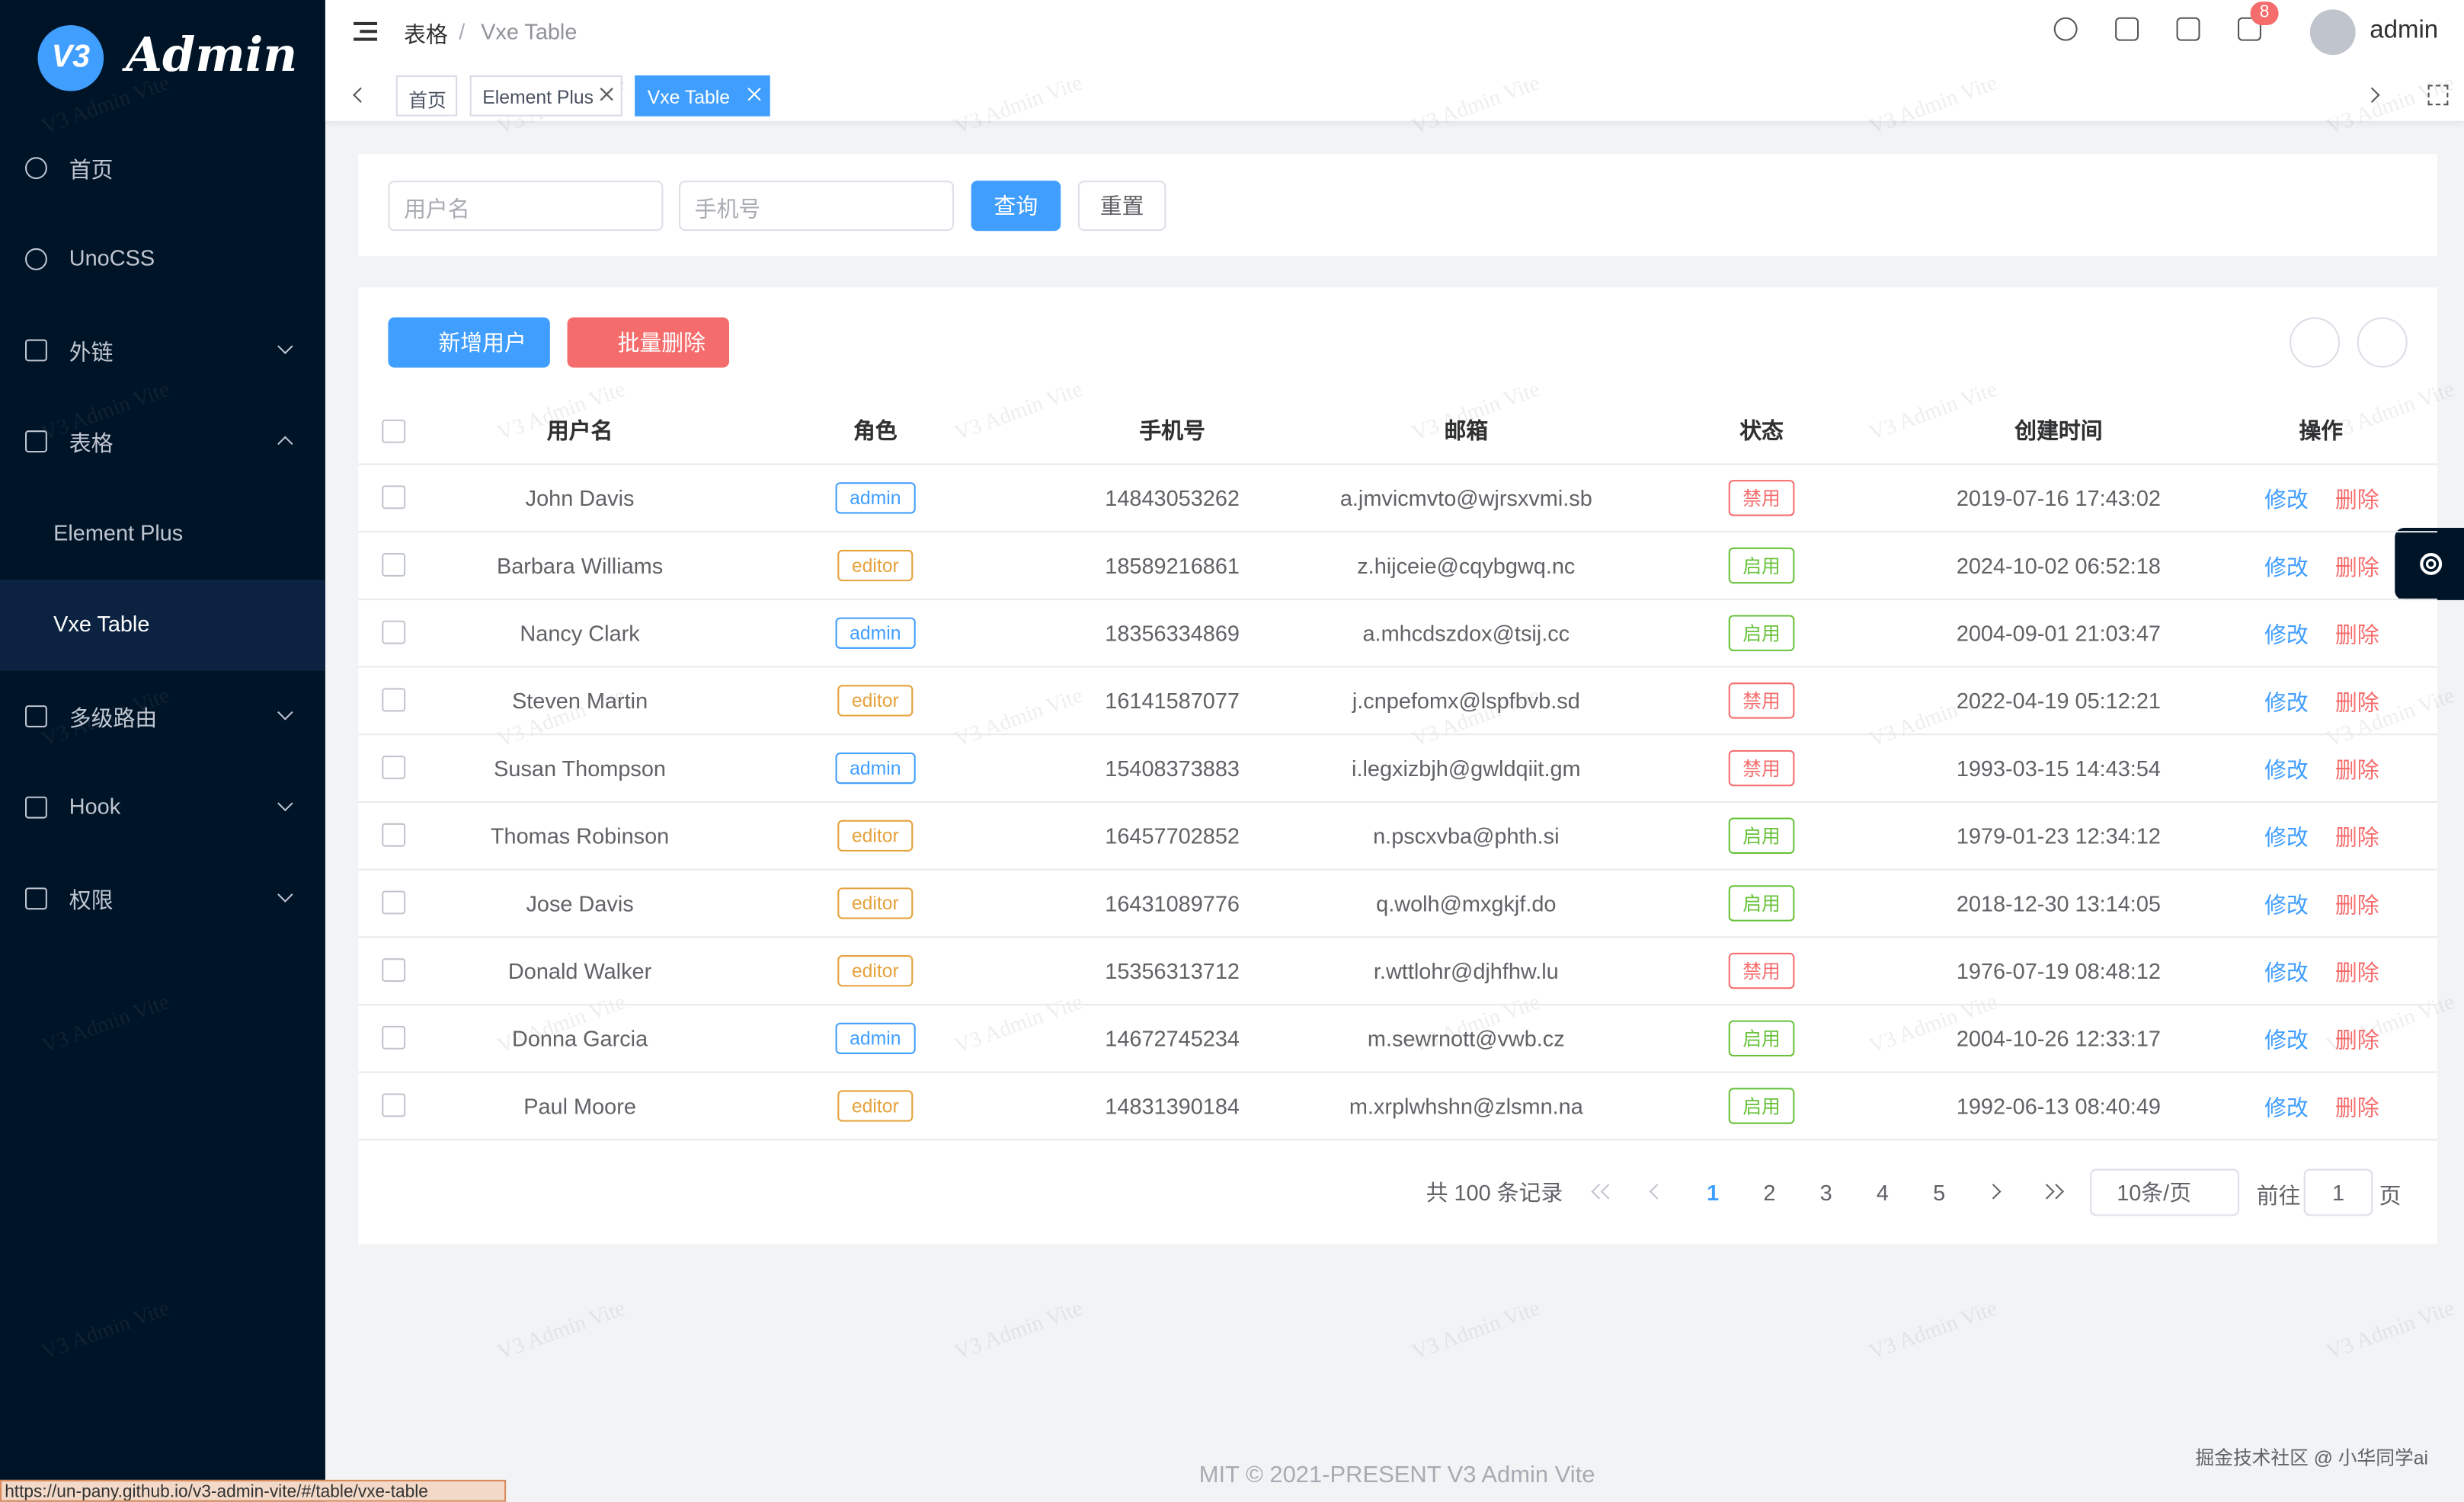 Image resolution: width=2464 pixels, height=1502 pixels. Describe the element at coordinates (101, 624) in the screenshot. I see `menu-item: Vxe Table` at that location.